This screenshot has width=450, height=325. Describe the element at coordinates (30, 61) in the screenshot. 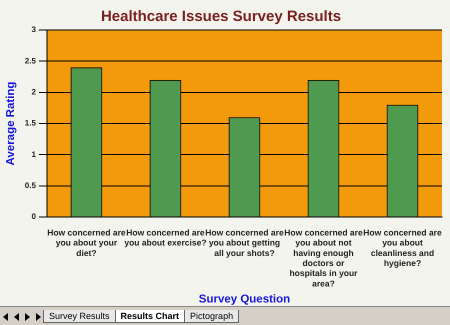

I see `y-tick-label: 2.5` at that location.